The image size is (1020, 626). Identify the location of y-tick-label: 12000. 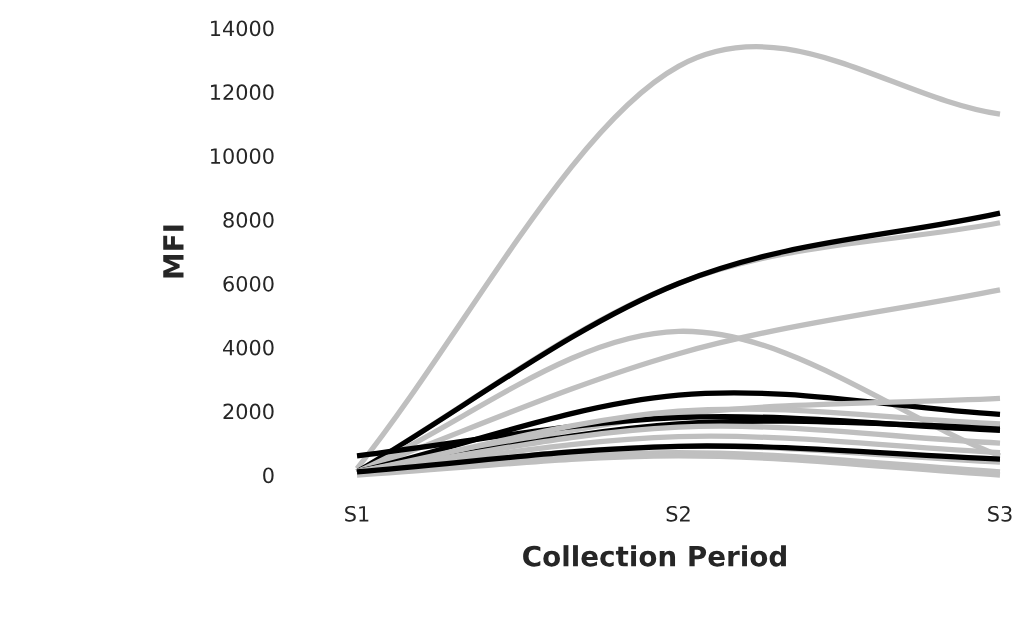
(242, 92).